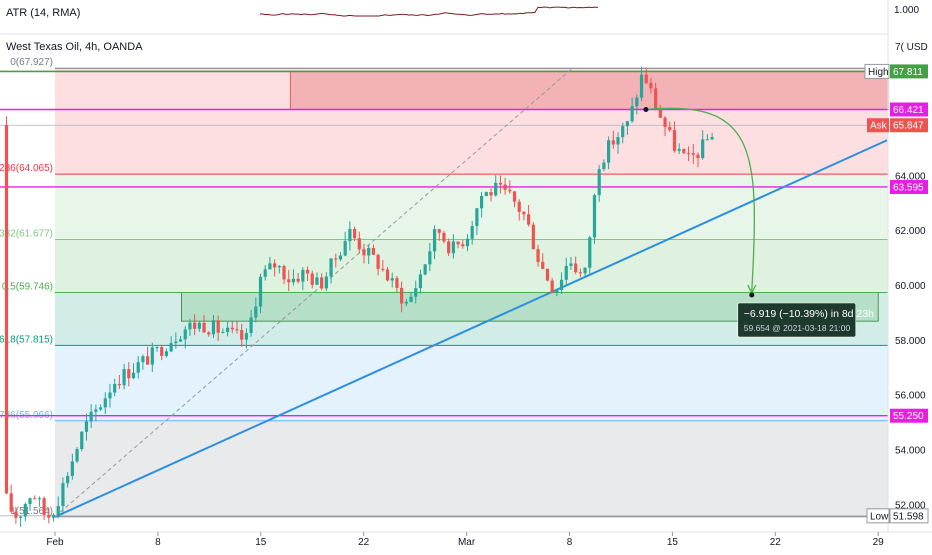 The height and width of the screenshot is (555, 932). Describe the element at coordinates (879, 516) in the screenshot. I see `price-tag-label: Low` at that location.